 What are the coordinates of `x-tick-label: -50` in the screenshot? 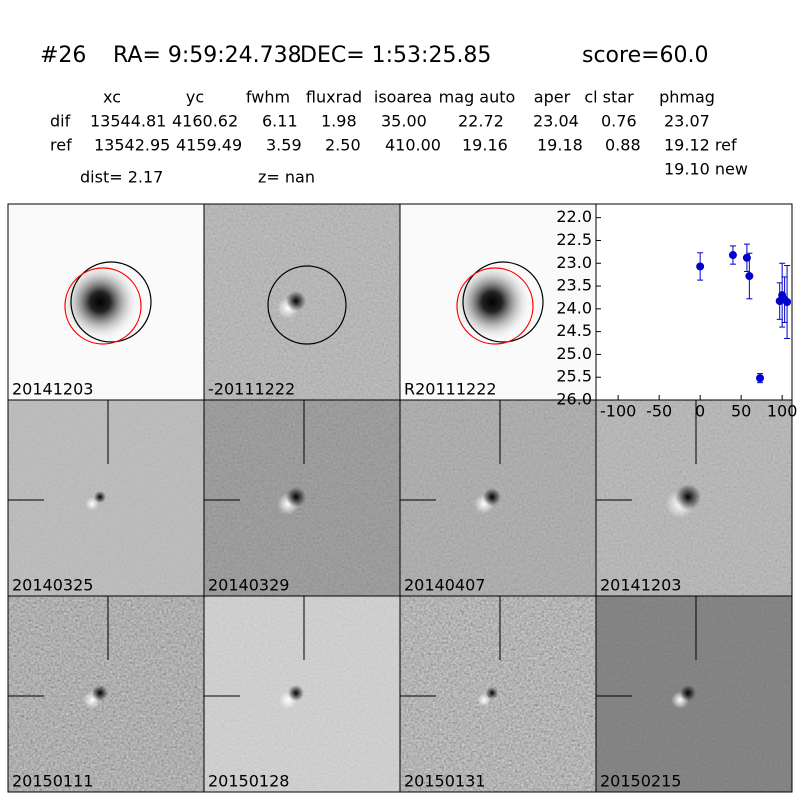 It's located at (659, 411).